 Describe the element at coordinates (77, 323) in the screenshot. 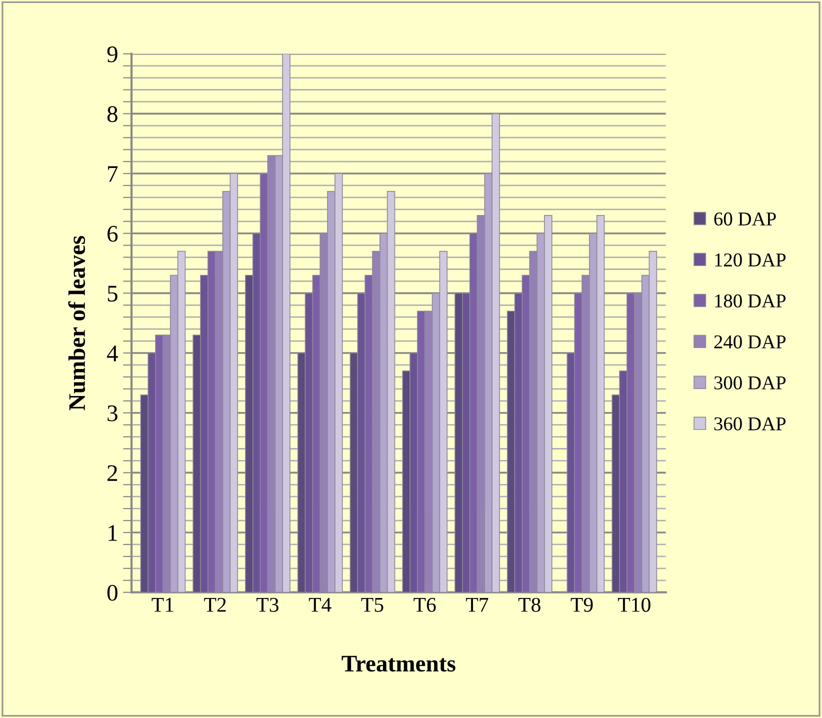

I see `y-axis-title: Number of leaves` at that location.